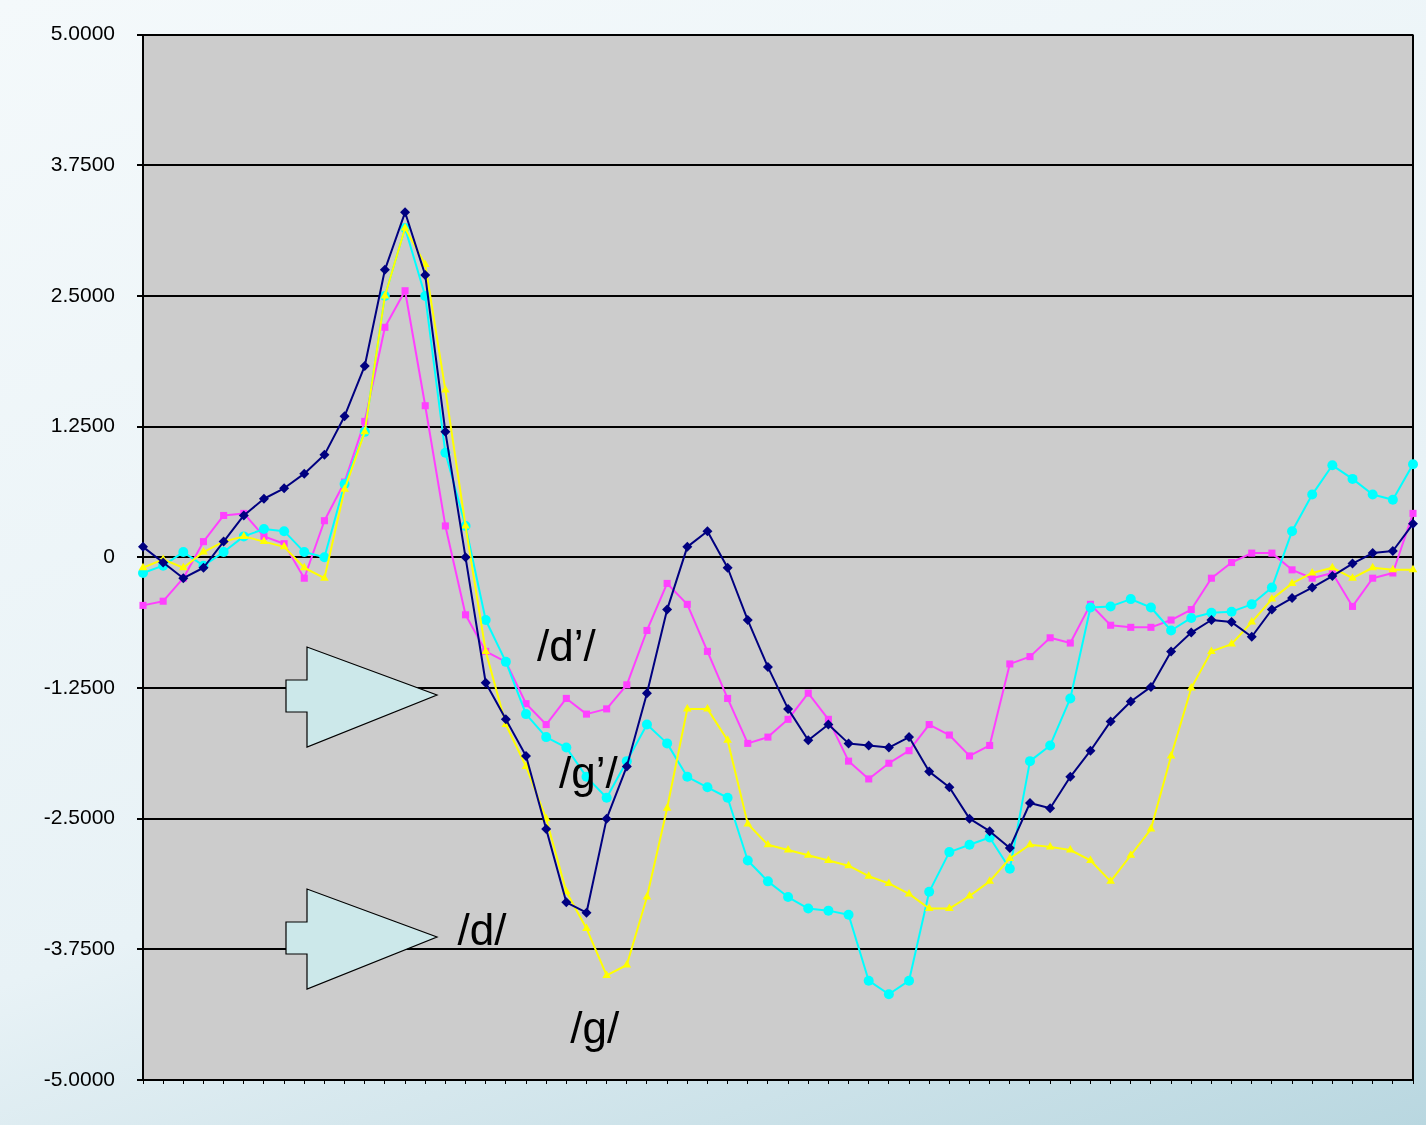 This screenshot has height=1125, width=1426. I want to click on y-tick-label: -2.5000, so click(79, 817).